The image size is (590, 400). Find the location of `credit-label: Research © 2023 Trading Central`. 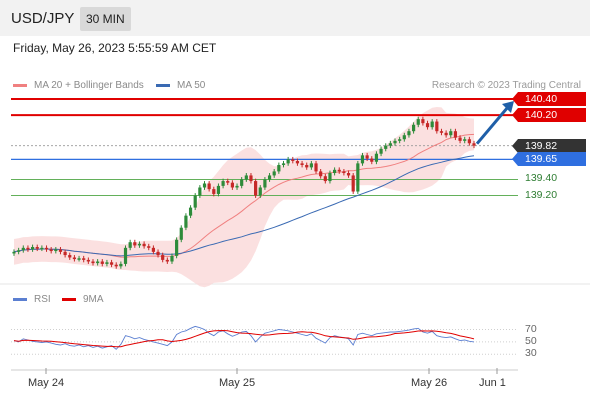

credit-label: Research © 2023 Trading Central is located at coordinates (506, 85).